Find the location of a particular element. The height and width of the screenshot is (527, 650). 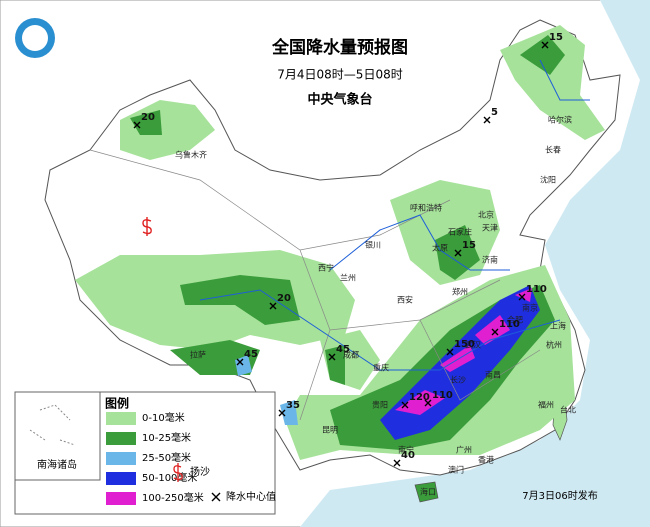

city-label: 广州 is located at coordinates (464, 450).